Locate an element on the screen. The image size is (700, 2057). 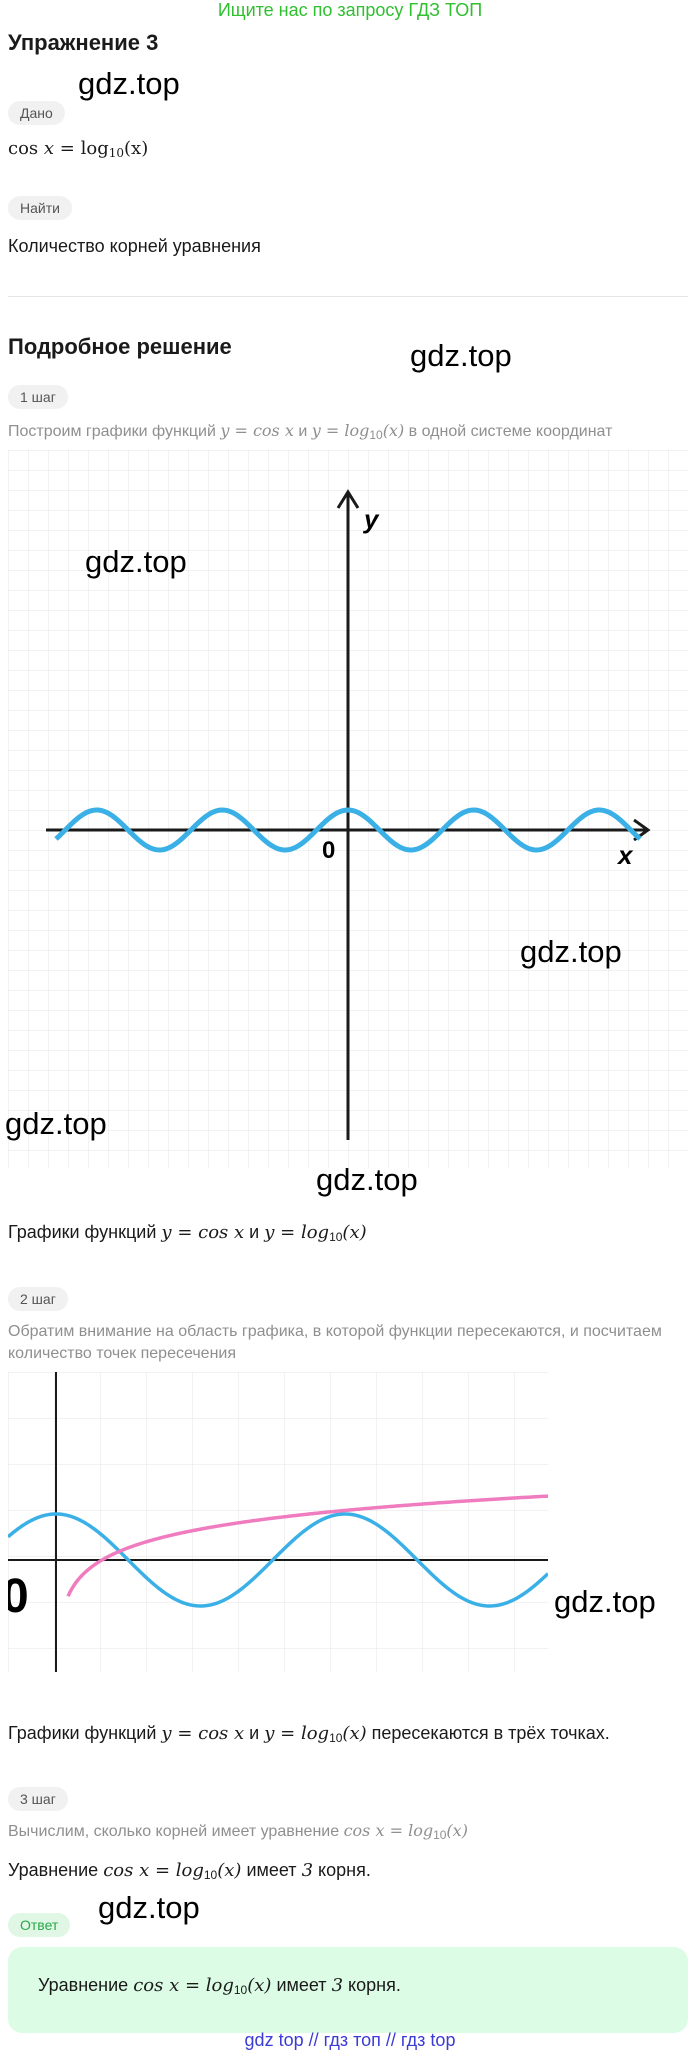
x-axis-label: x is located at coordinates (625, 855).